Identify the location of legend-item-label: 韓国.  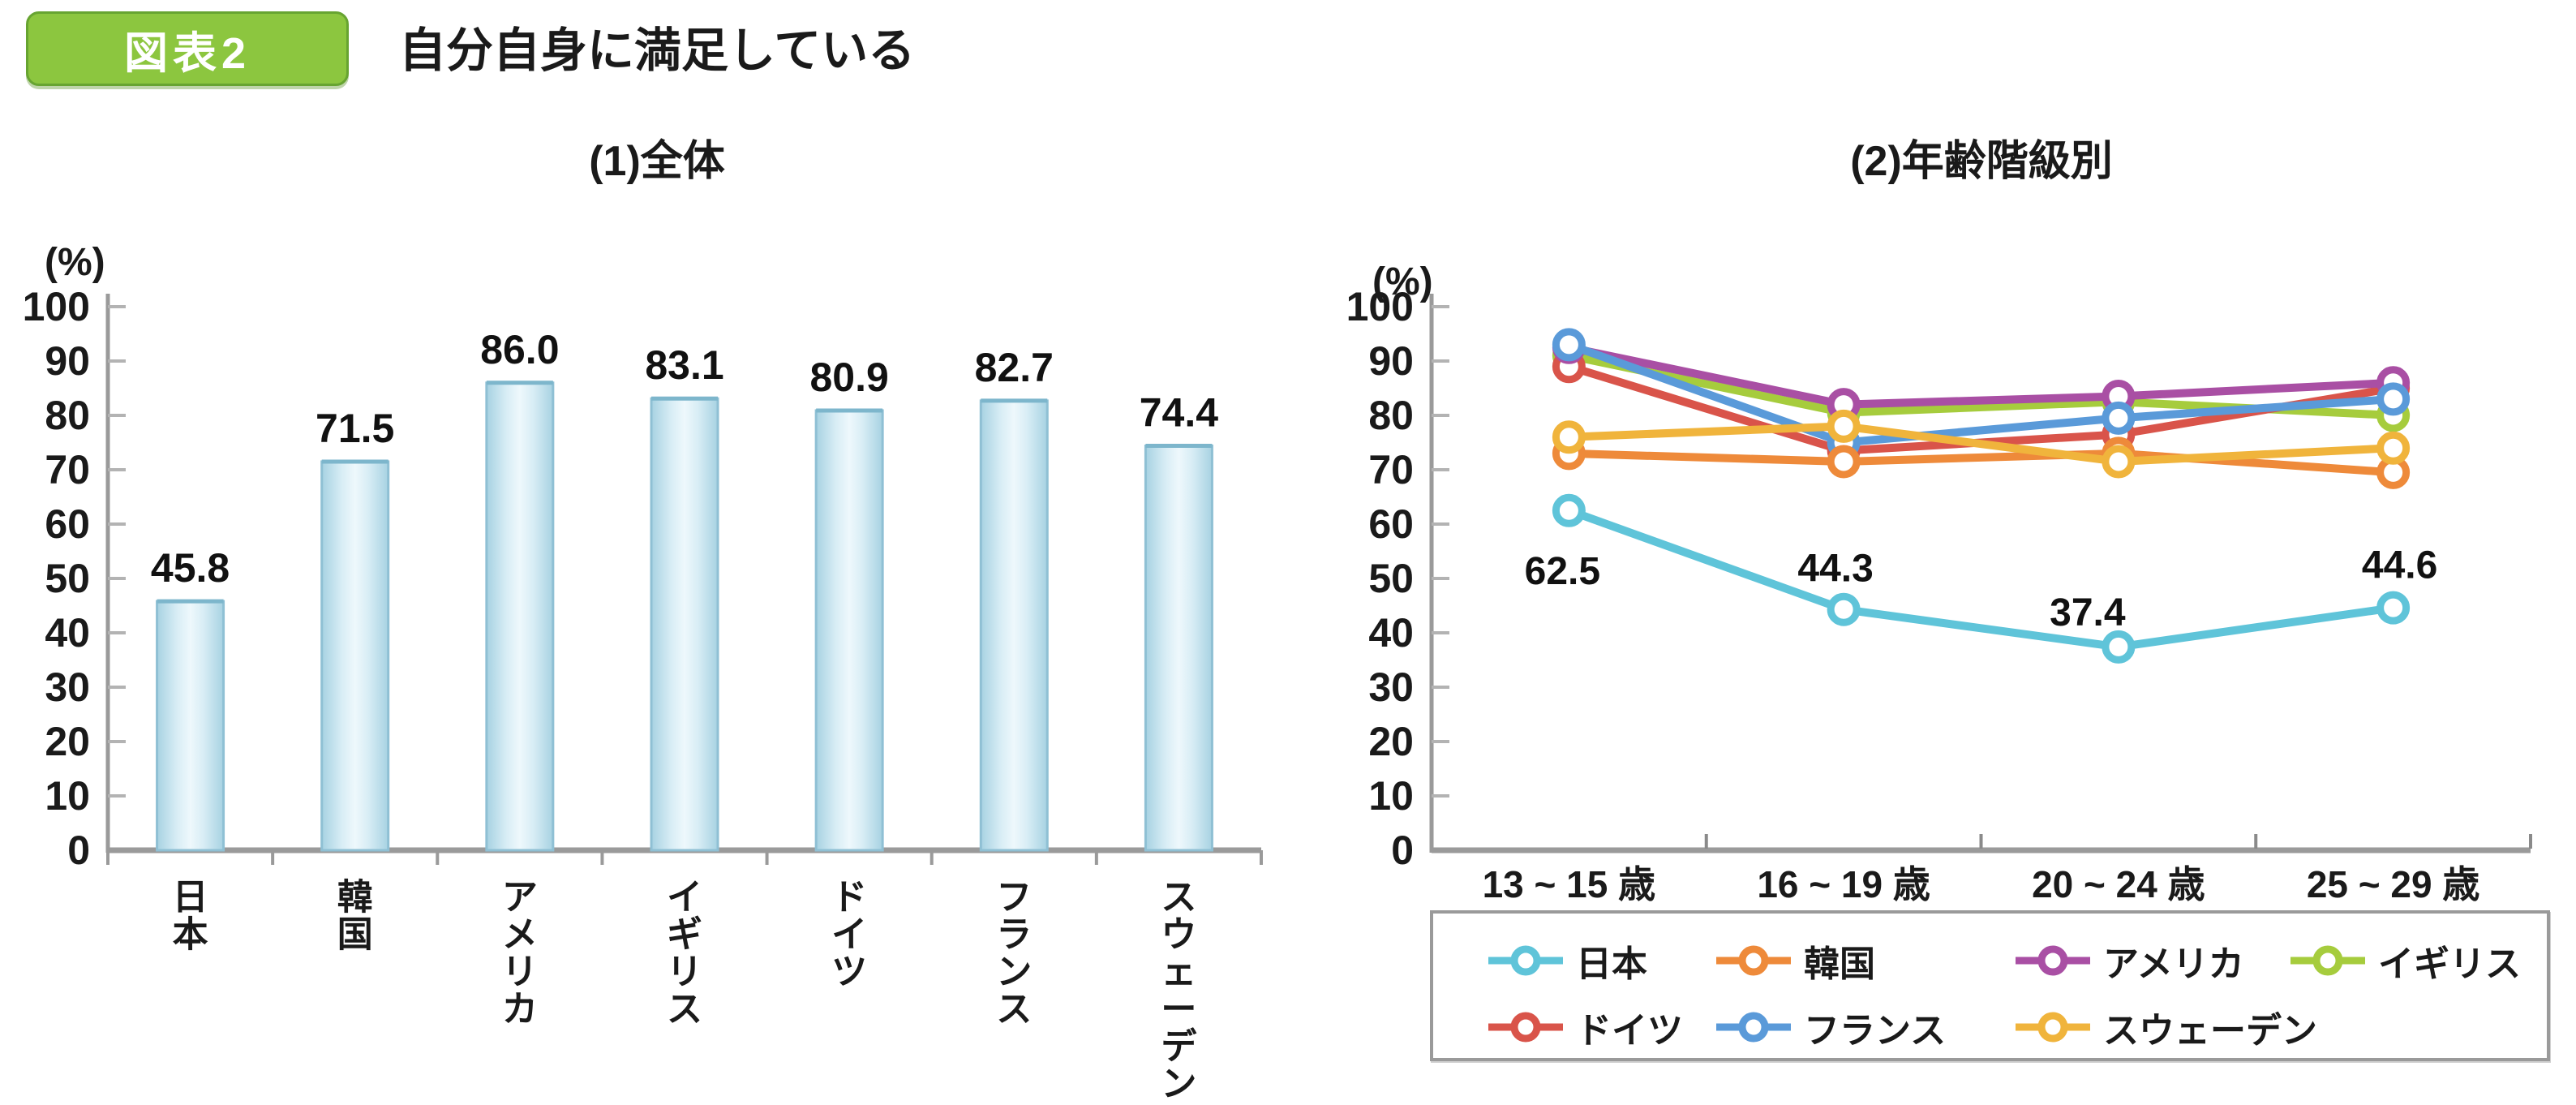
(1840, 964).